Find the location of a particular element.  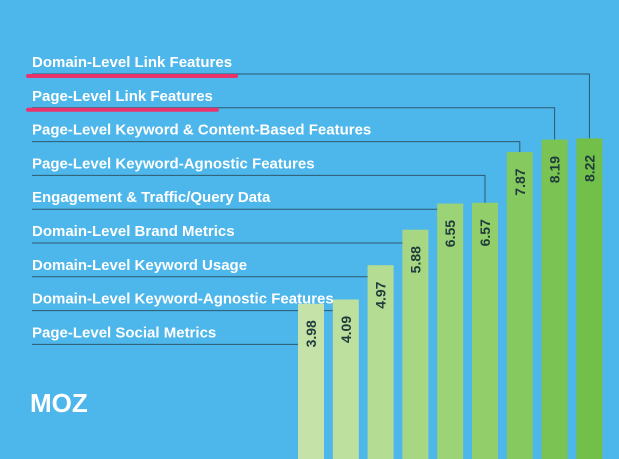

value-label: 4.09 is located at coordinates (346, 329).